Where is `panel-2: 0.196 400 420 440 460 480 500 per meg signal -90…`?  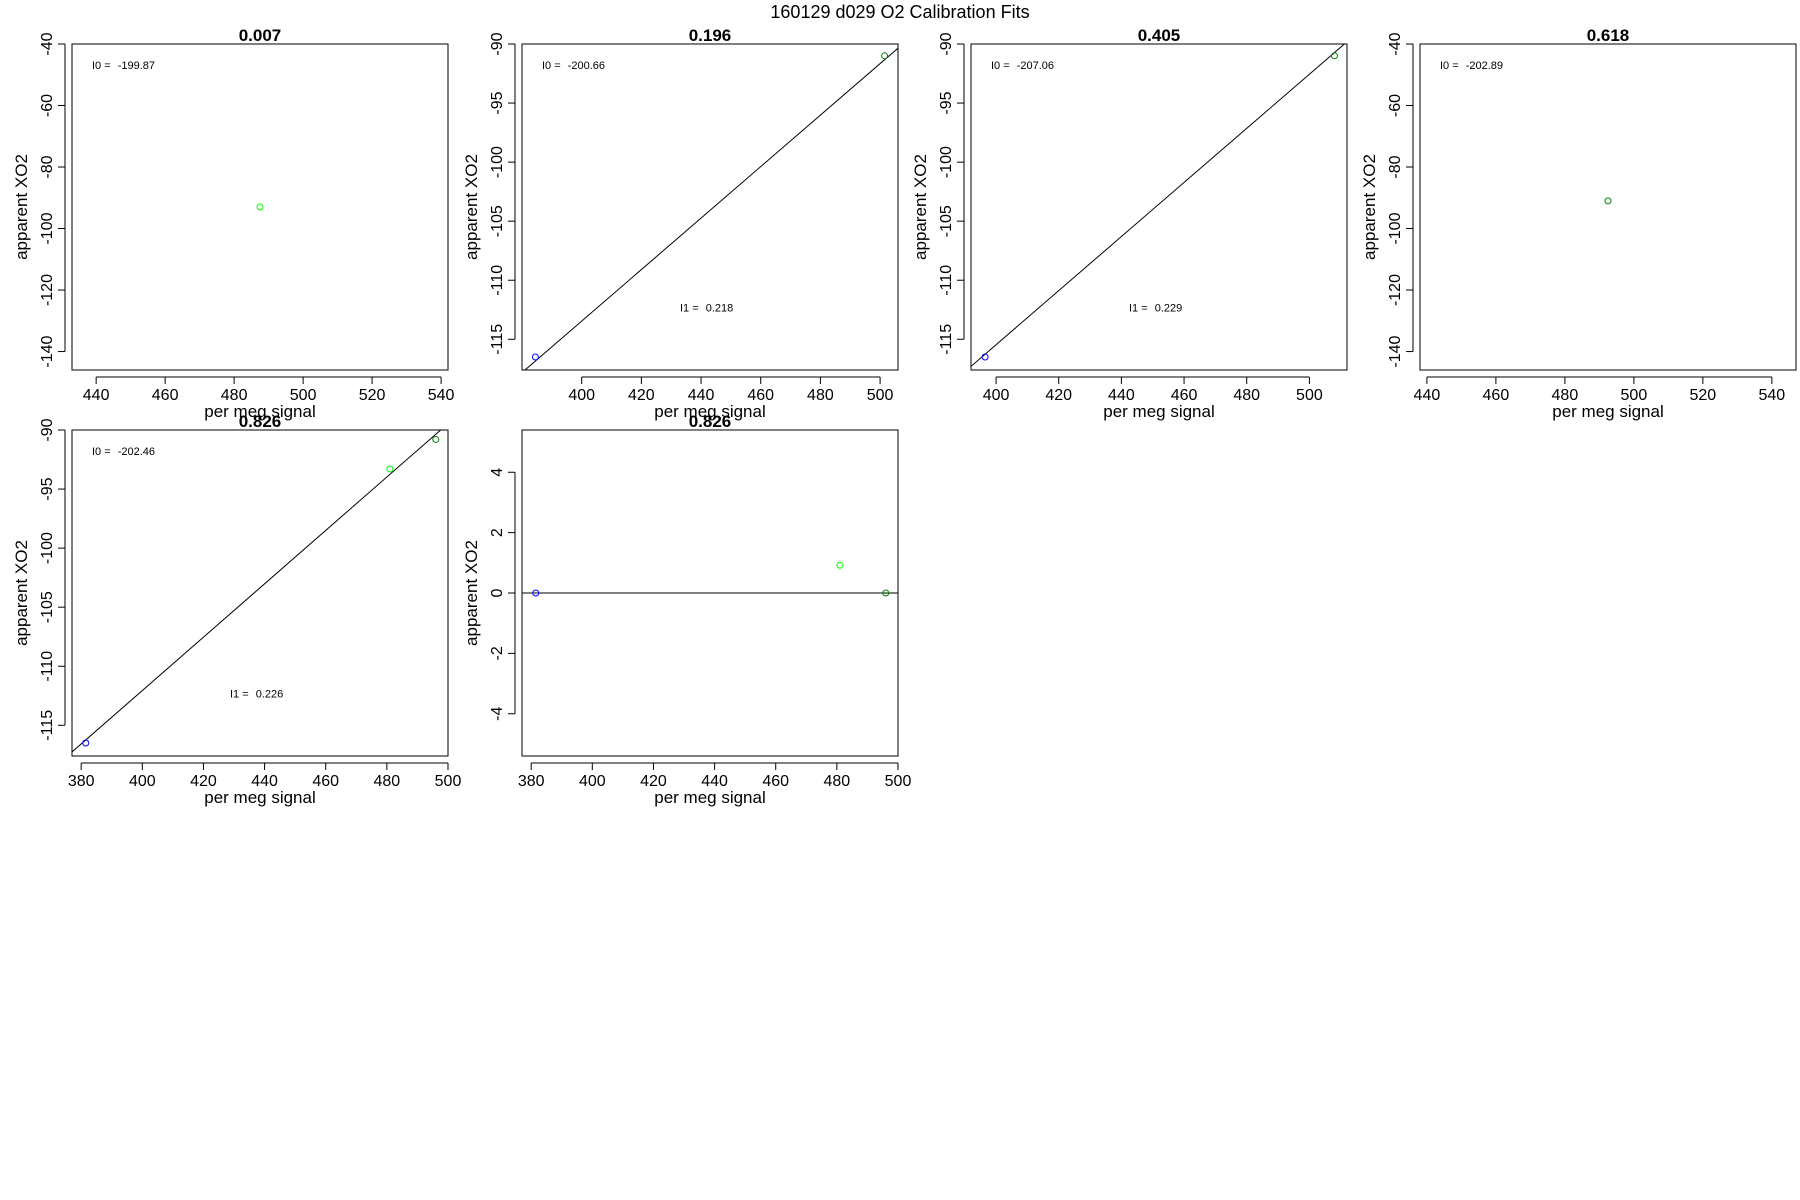 panel-2: 0.196 400 420 440 460 480 500 per meg signal -90… is located at coordinates (680, 223).